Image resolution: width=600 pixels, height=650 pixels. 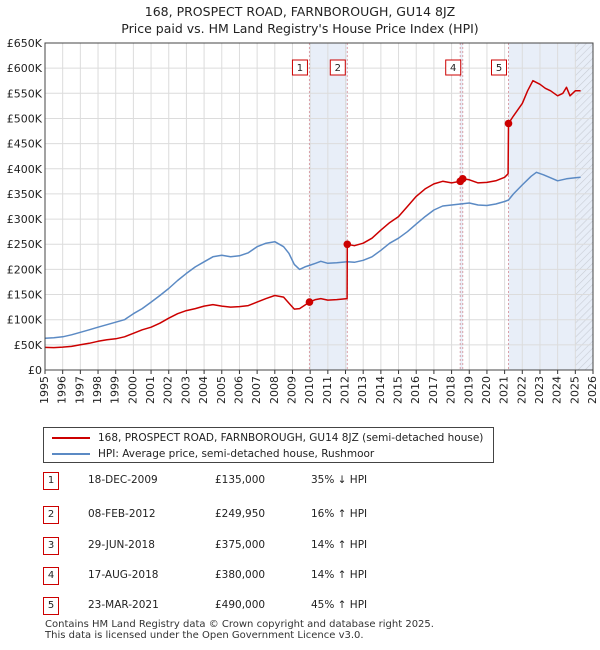 What do you see at coordinates (51, 515) in the screenshot?
I see `sale-number-badge: 2` at bounding box center [51, 515].